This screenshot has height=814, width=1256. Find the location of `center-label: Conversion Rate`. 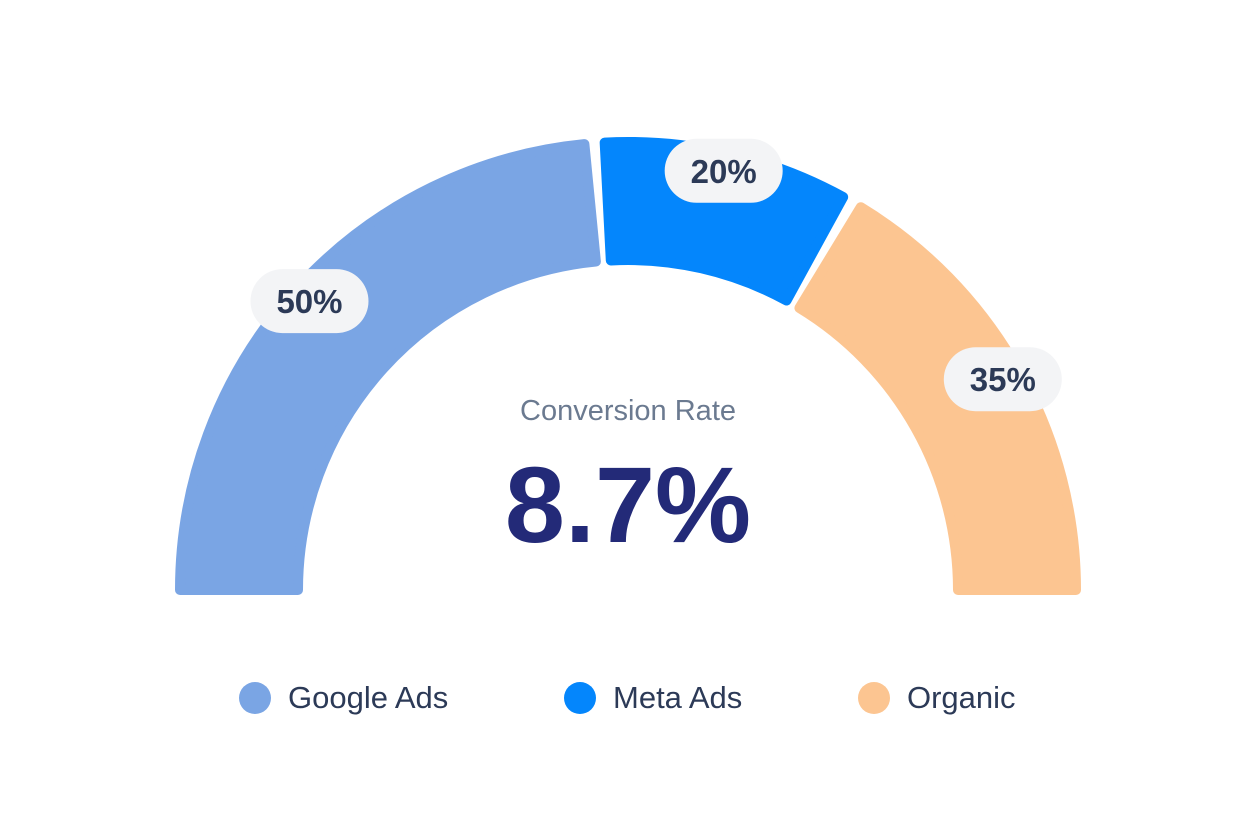

center-label: Conversion Rate is located at coordinates (628, 411).